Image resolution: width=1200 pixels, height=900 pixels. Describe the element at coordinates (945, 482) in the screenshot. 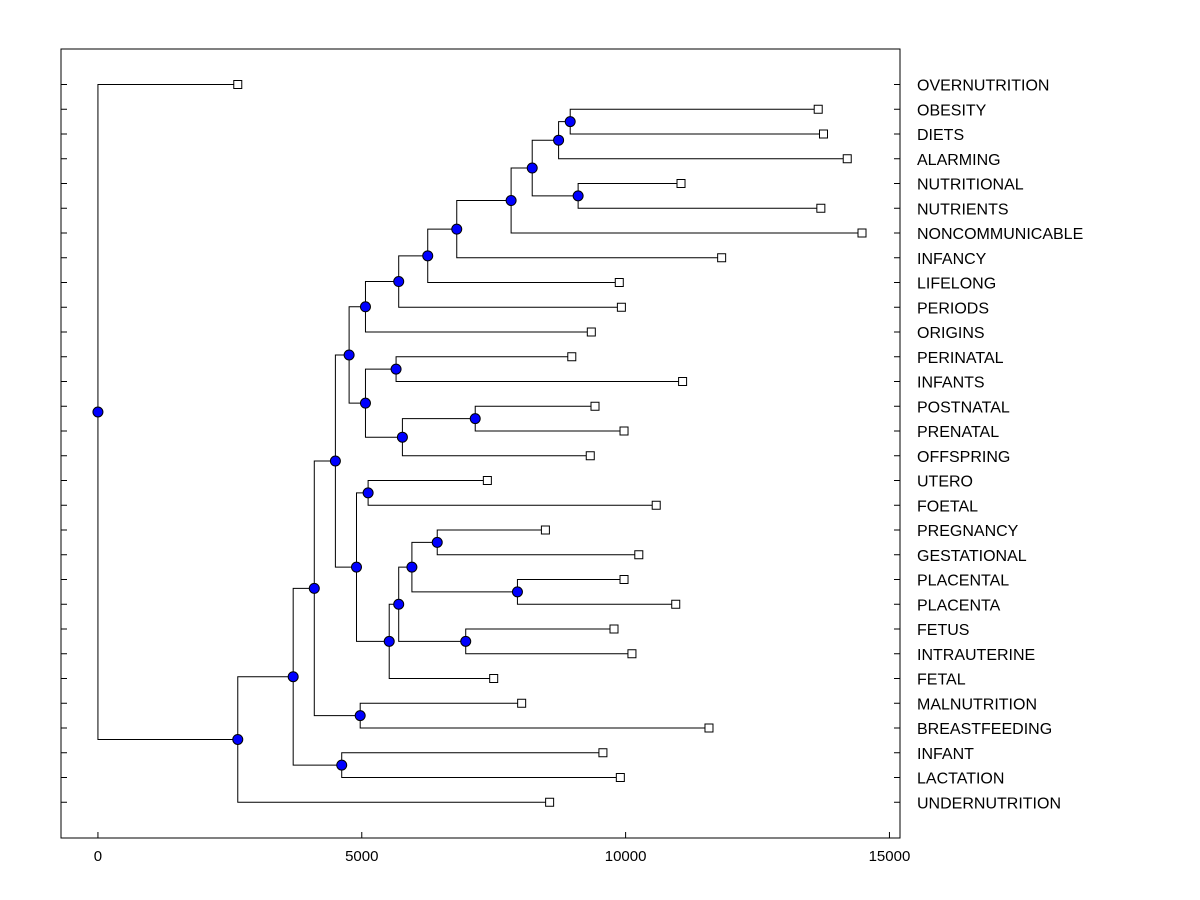

I see `leaf-label: UTERO` at that location.